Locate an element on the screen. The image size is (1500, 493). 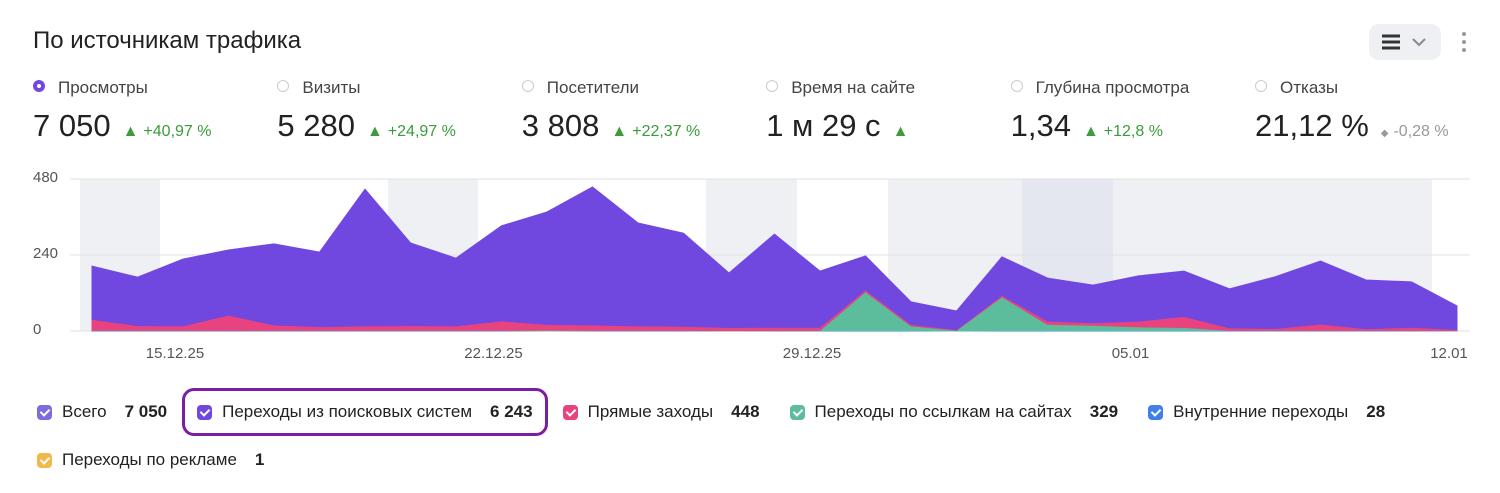
change-value: -0,28 % is located at coordinates (1421, 131).